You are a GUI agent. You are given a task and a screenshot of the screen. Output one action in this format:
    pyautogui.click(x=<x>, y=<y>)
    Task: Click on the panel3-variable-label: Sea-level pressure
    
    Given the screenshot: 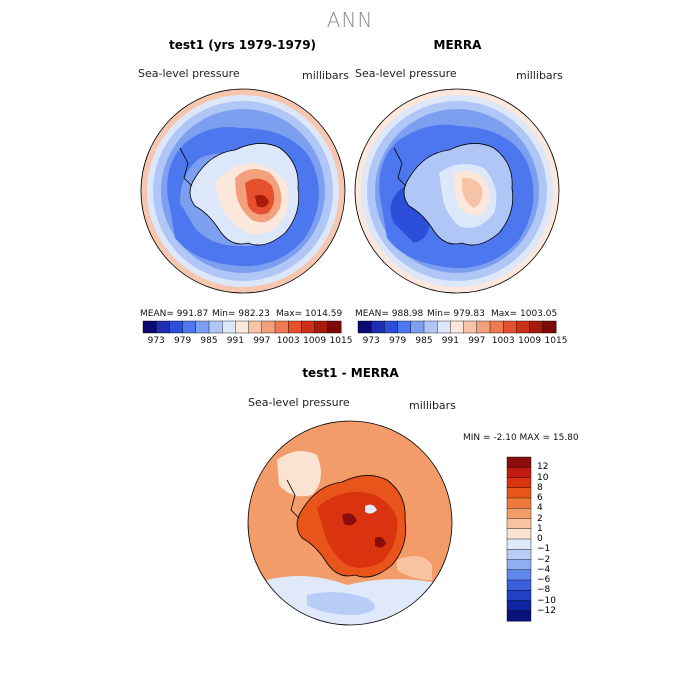 What is the action you would take?
    pyautogui.click(x=299, y=402)
    